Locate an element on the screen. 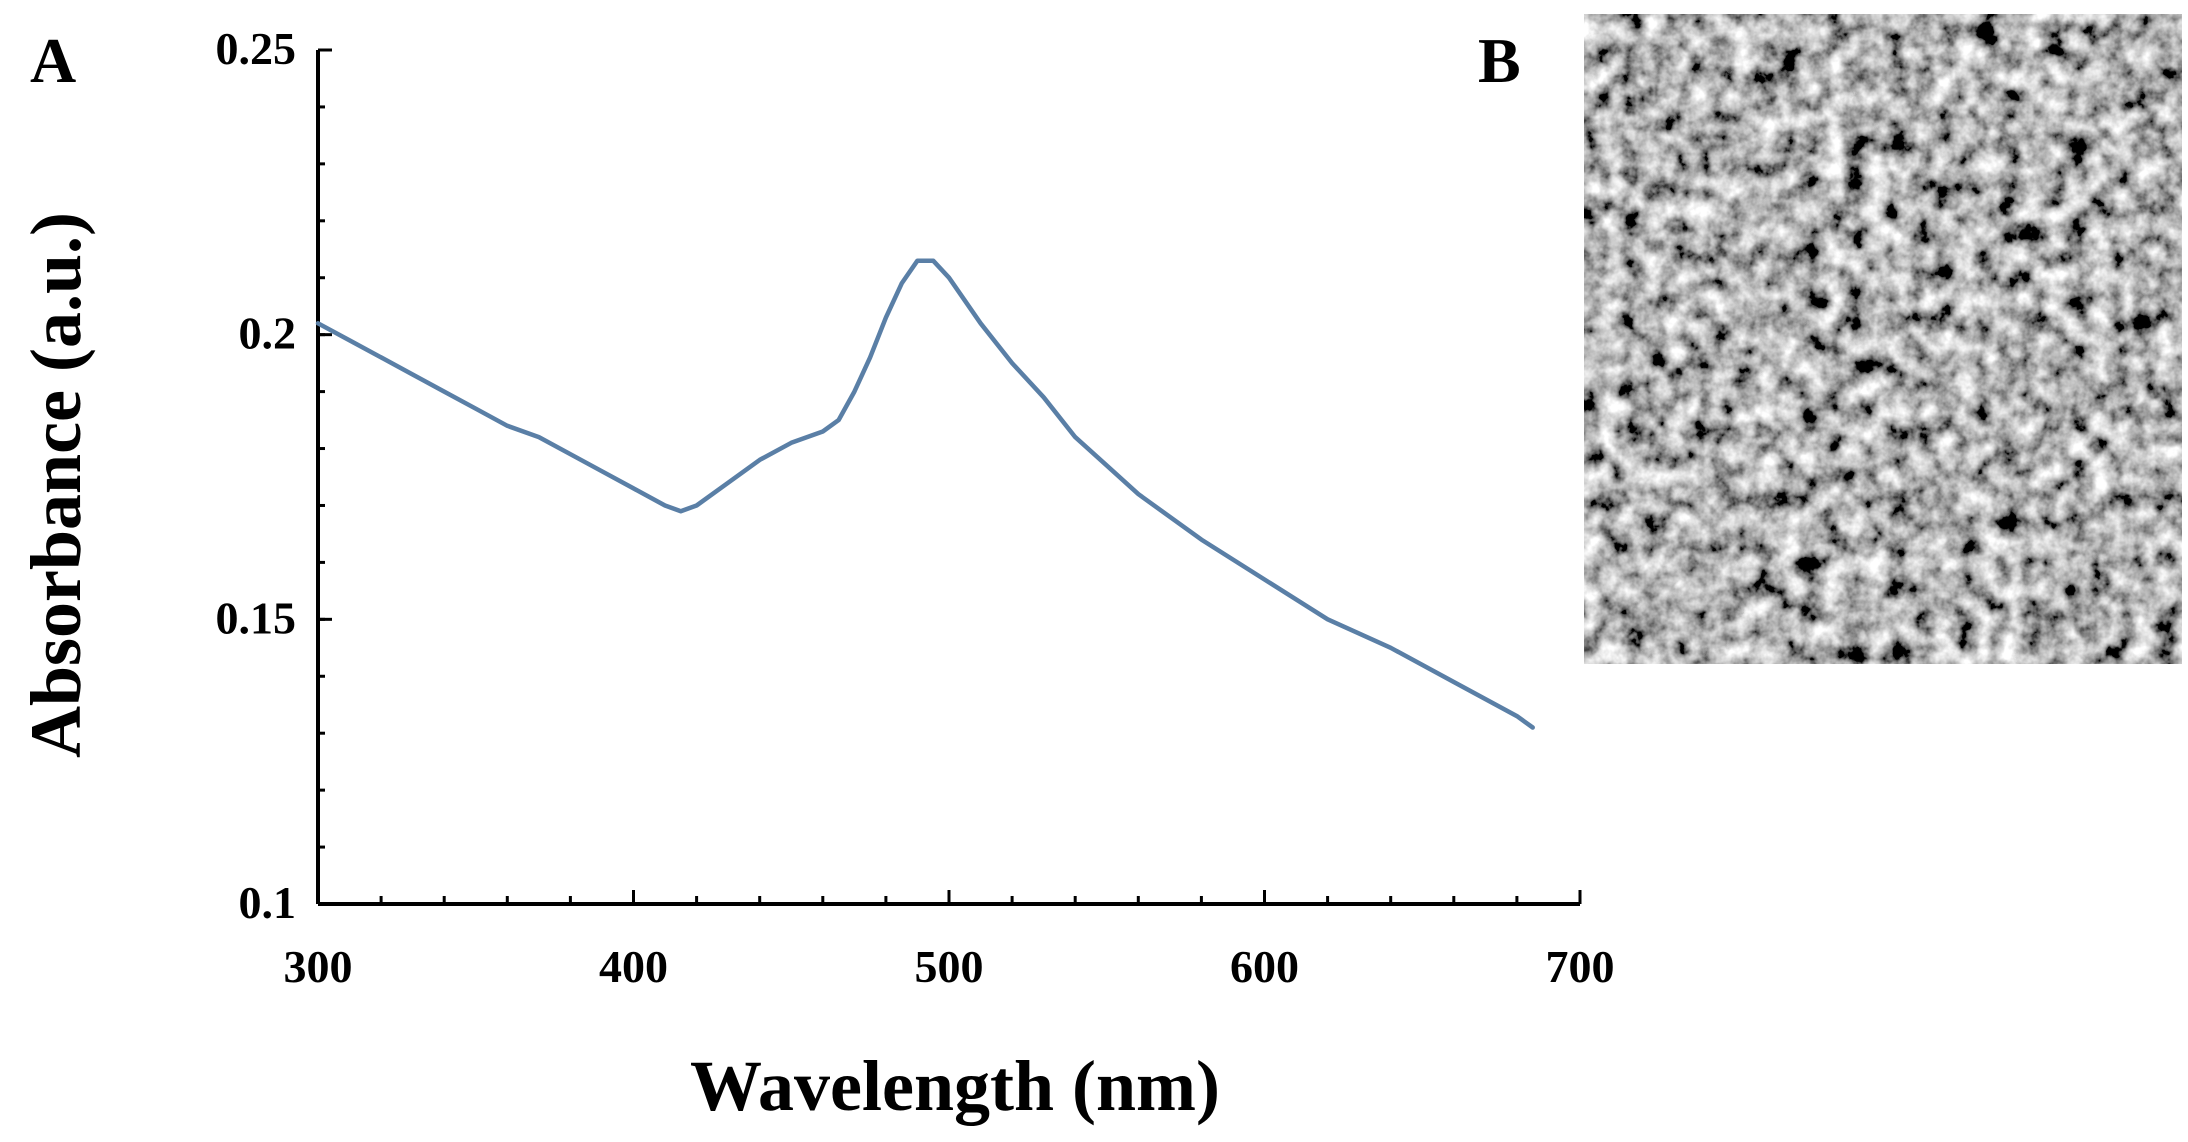 Image resolution: width=2188 pixels, height=1142 pixels. y-axis-title: Absorbance (a.u.) is located at coordinates (56, 485).